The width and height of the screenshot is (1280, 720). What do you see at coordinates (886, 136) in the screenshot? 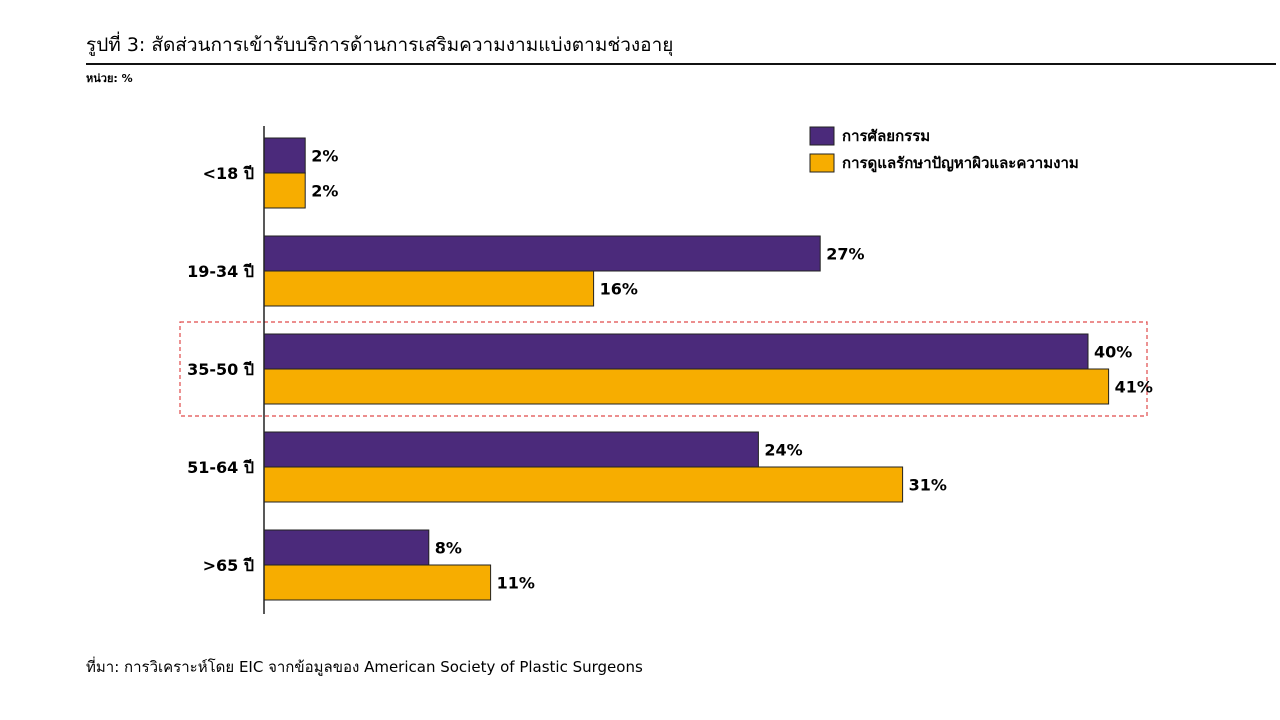
I see `legend-label: การศัลยกรรม` at bounding box center [886, 136].